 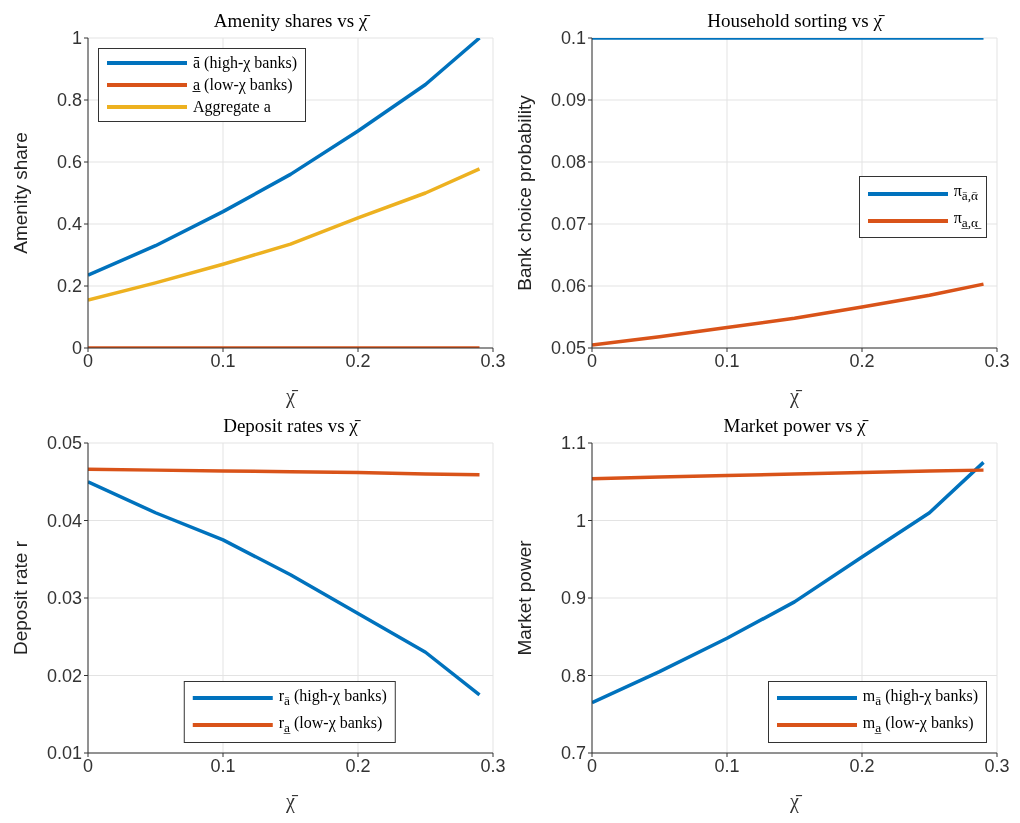 I want to click on y-tick-label: 0.06, so click(x=568, y=286).